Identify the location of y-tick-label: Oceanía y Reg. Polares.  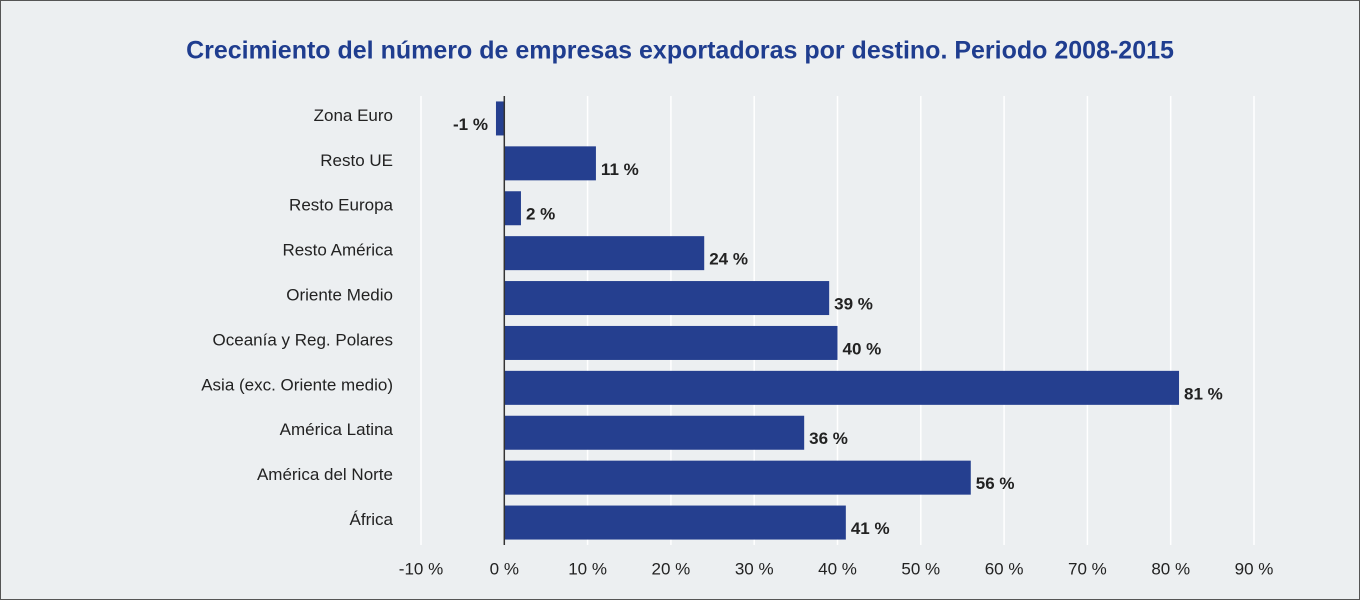
(303, 339).